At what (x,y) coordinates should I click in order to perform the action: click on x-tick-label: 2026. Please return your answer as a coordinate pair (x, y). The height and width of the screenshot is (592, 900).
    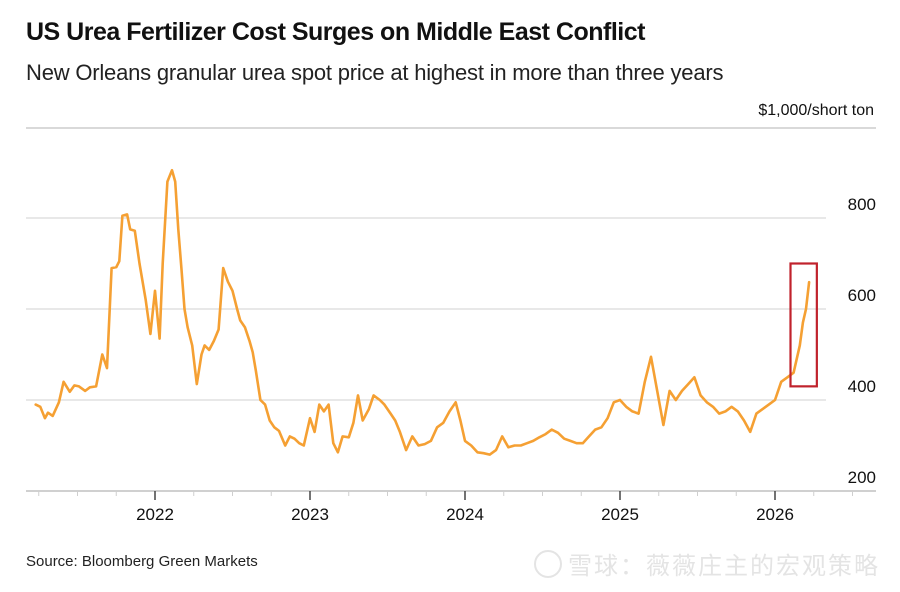
    Looking at the image, I should click on (775, 514).